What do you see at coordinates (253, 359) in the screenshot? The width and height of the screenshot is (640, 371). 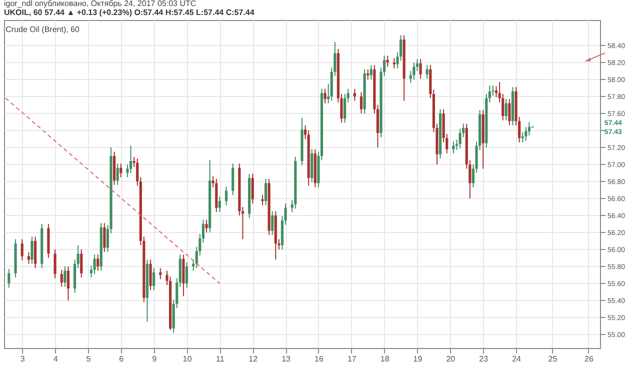 I see `x-tick-label: 12` at bounding box center [253, 359].